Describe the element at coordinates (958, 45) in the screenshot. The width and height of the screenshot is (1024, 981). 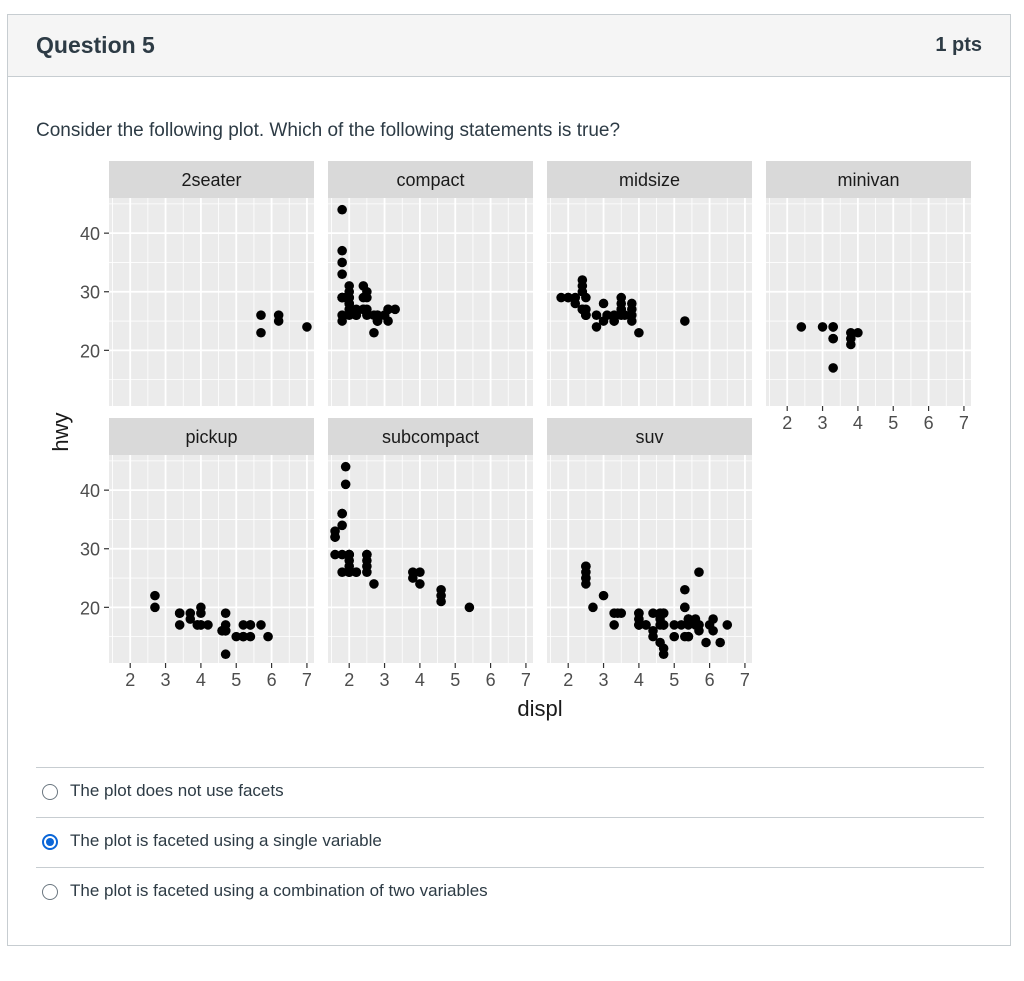
I see `question-points: 1 pts` at that location.